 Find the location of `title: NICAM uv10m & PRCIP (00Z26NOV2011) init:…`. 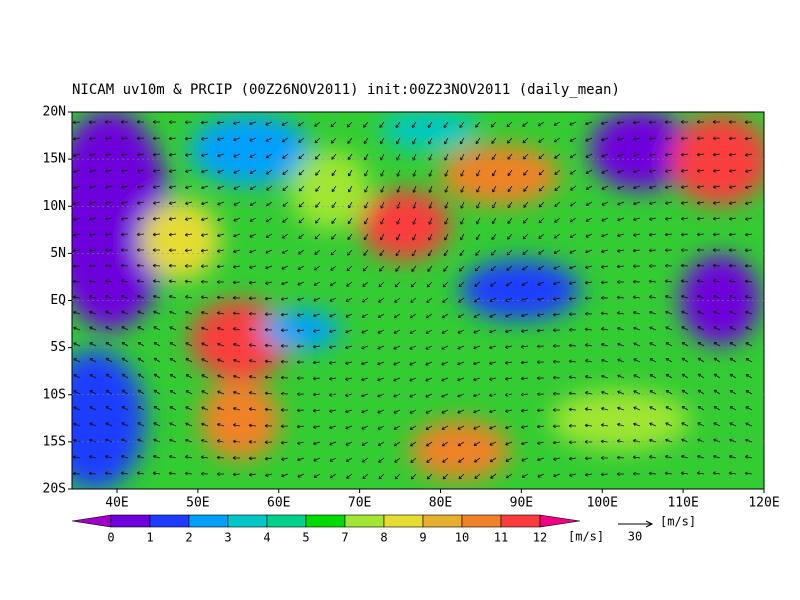

title: NICAM uv10m & PRCIP (00Z26NOV2011) init:… is located at coordinates (346, 90).